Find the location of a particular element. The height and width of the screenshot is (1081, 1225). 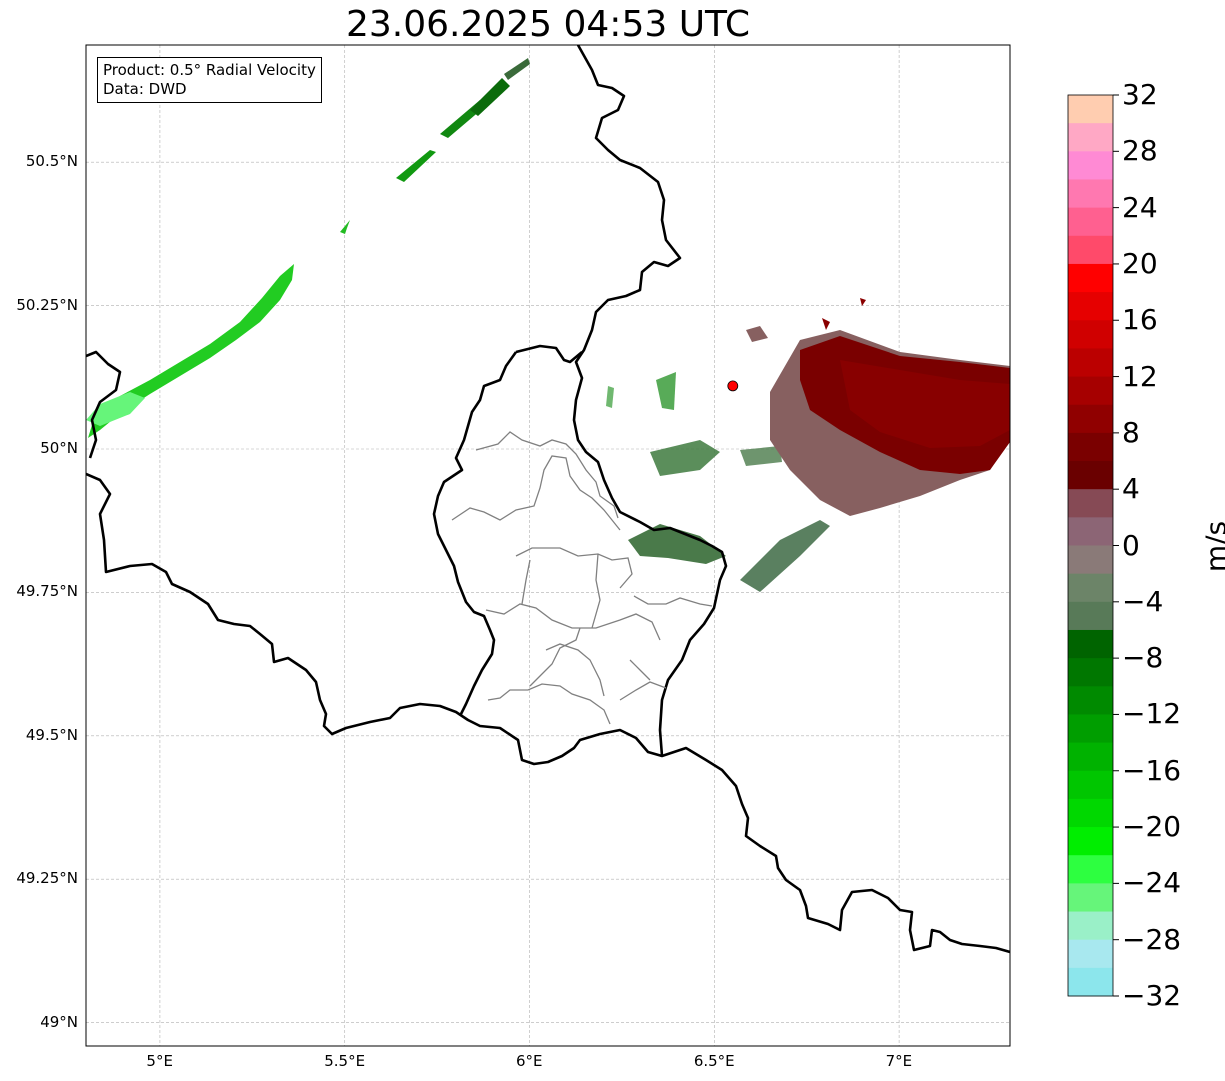

colorbar-tick-label: −12 is located at coordinates (1152, 714).